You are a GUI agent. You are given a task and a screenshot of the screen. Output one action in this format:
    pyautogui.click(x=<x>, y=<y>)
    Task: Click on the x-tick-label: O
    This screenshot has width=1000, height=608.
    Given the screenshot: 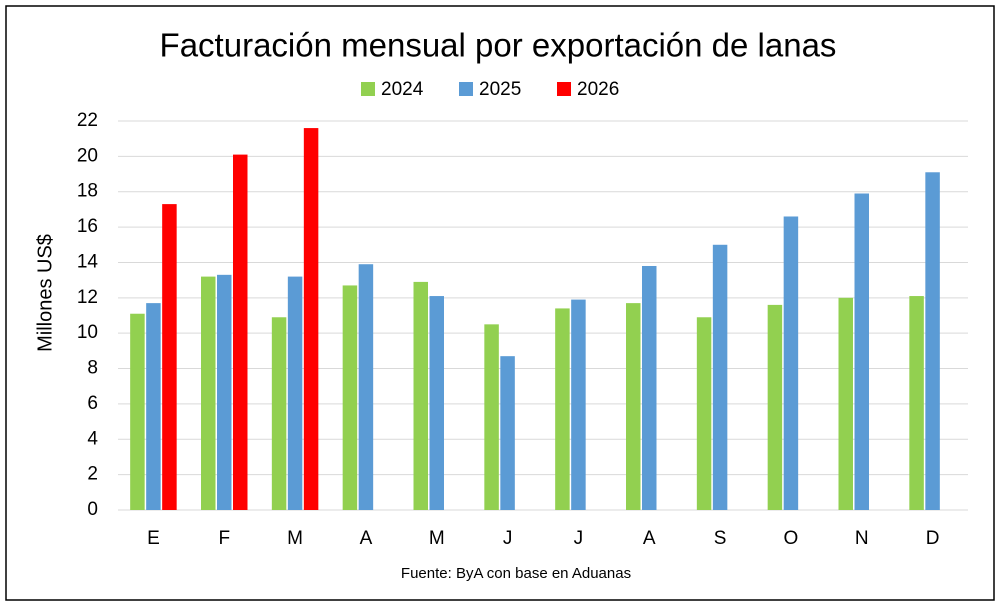 What is the action you would take?
    pyautogui.click(x=791, y=538)
    